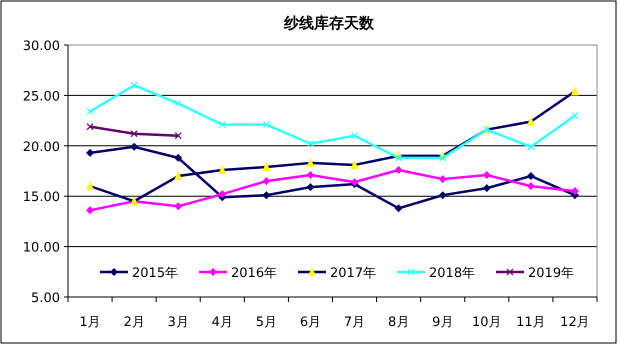  Describe the element at coordinates (178, 322) in the screenshot. I see `x-tick-label: 3月` at that location.